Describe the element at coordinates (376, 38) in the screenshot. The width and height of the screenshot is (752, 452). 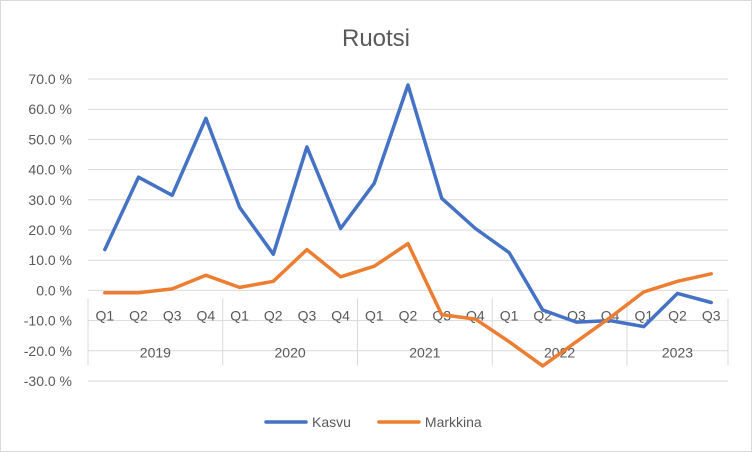
I see `chart-title: Ruotsi` at that location.